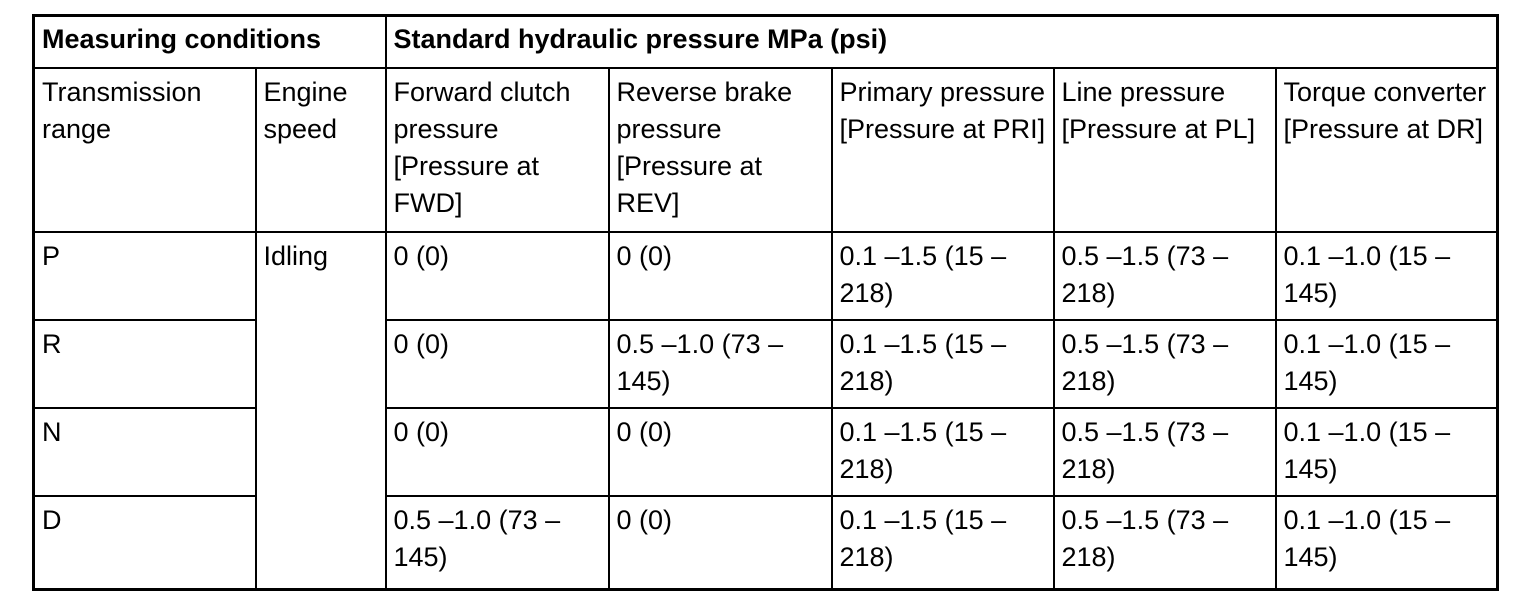 This screenshot has width=1536, height=608. I want to click on range-cell-n: N, so click(144, 451).